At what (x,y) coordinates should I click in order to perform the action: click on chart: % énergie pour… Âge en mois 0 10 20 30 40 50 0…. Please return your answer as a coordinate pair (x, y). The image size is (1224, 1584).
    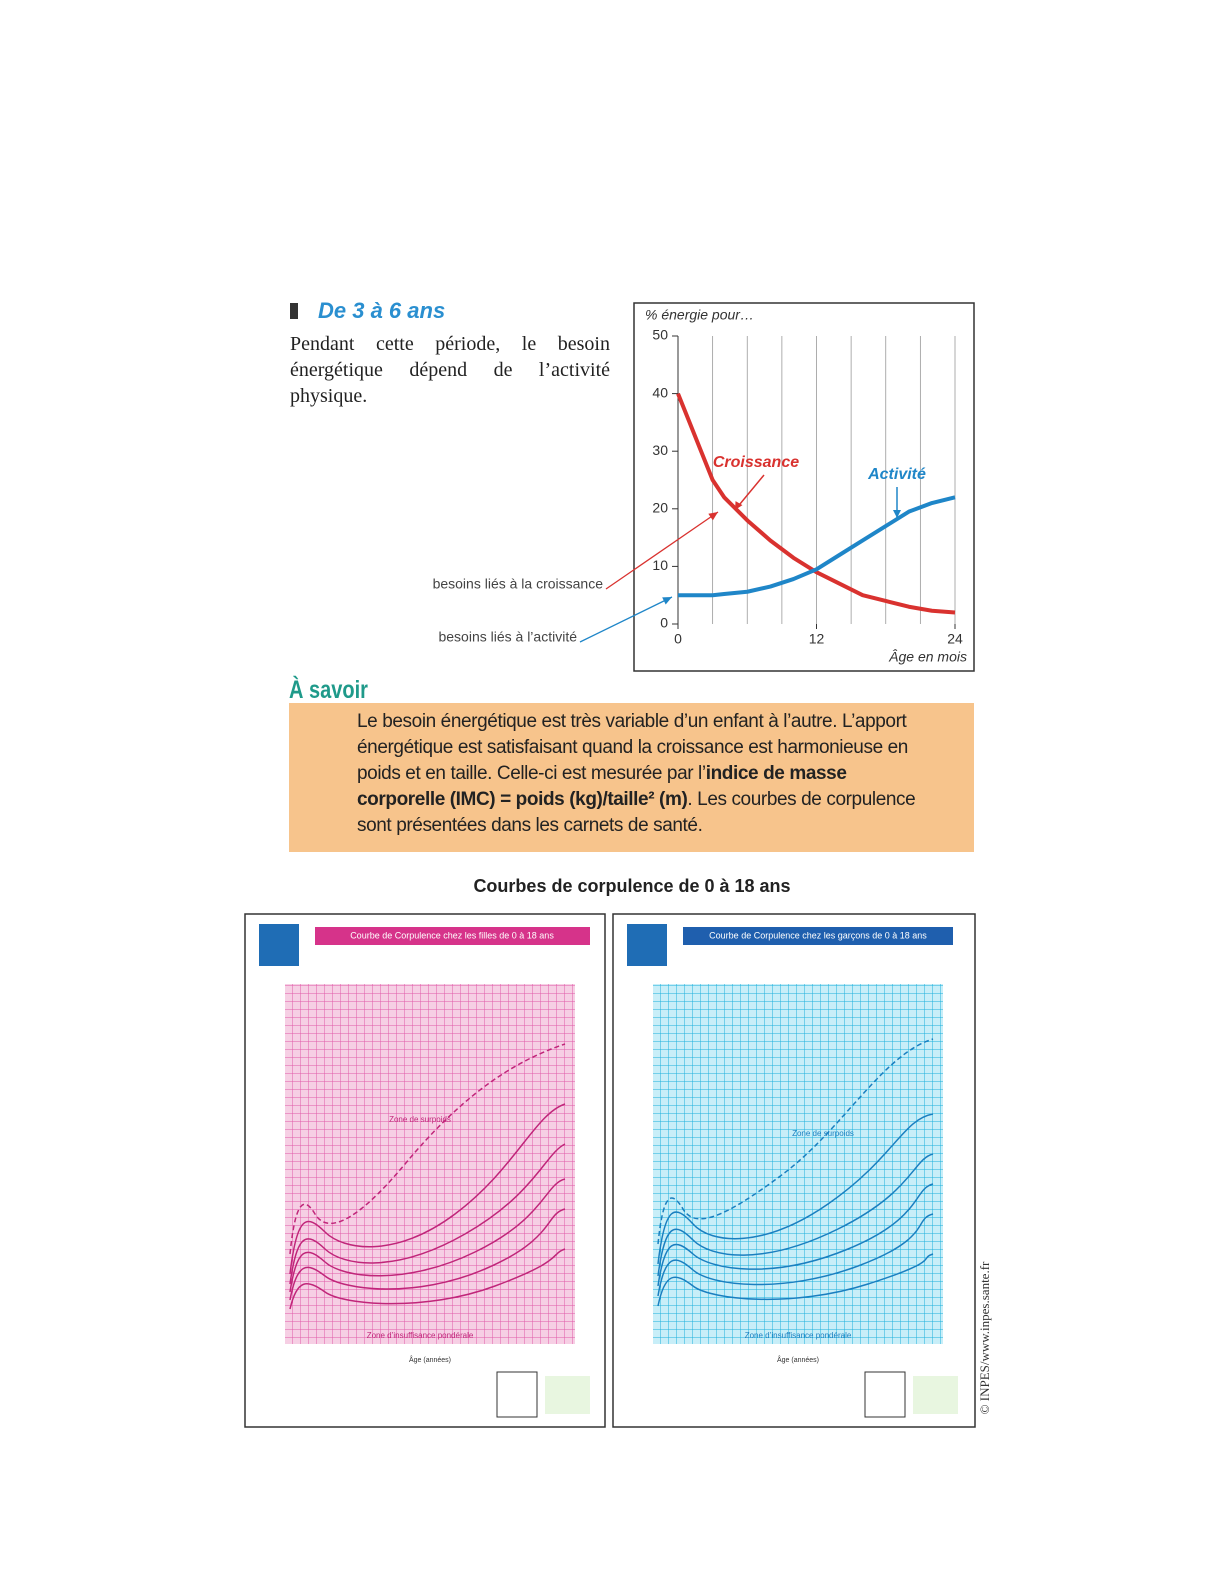
    Looking at the image, I should click on (704, 487).